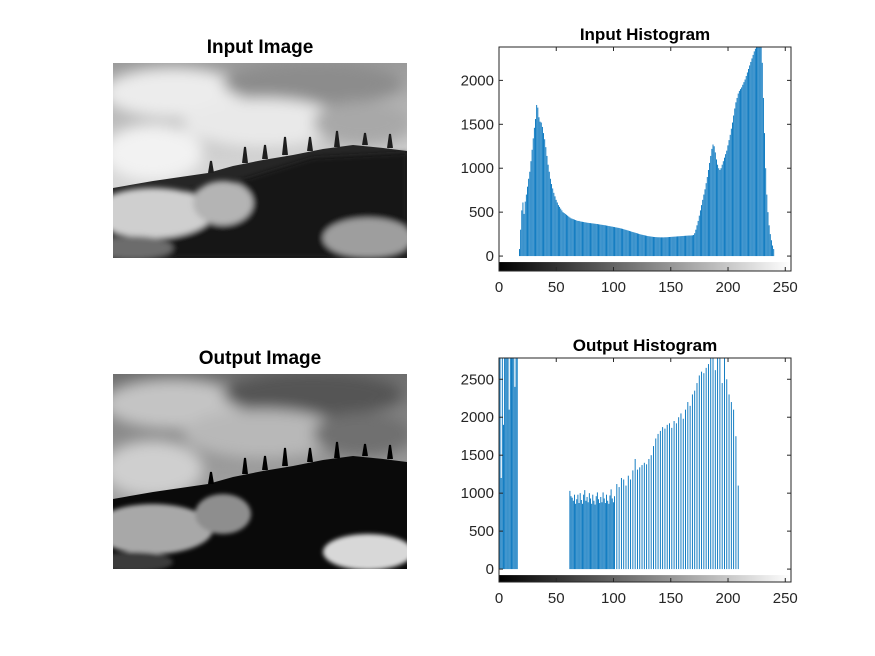 This screenshot has height=656, width=875. What do you see at coordinates (499, 598) in the screenshot?
I see `output-xtick-label: 0` at bounding box center [499, 598].